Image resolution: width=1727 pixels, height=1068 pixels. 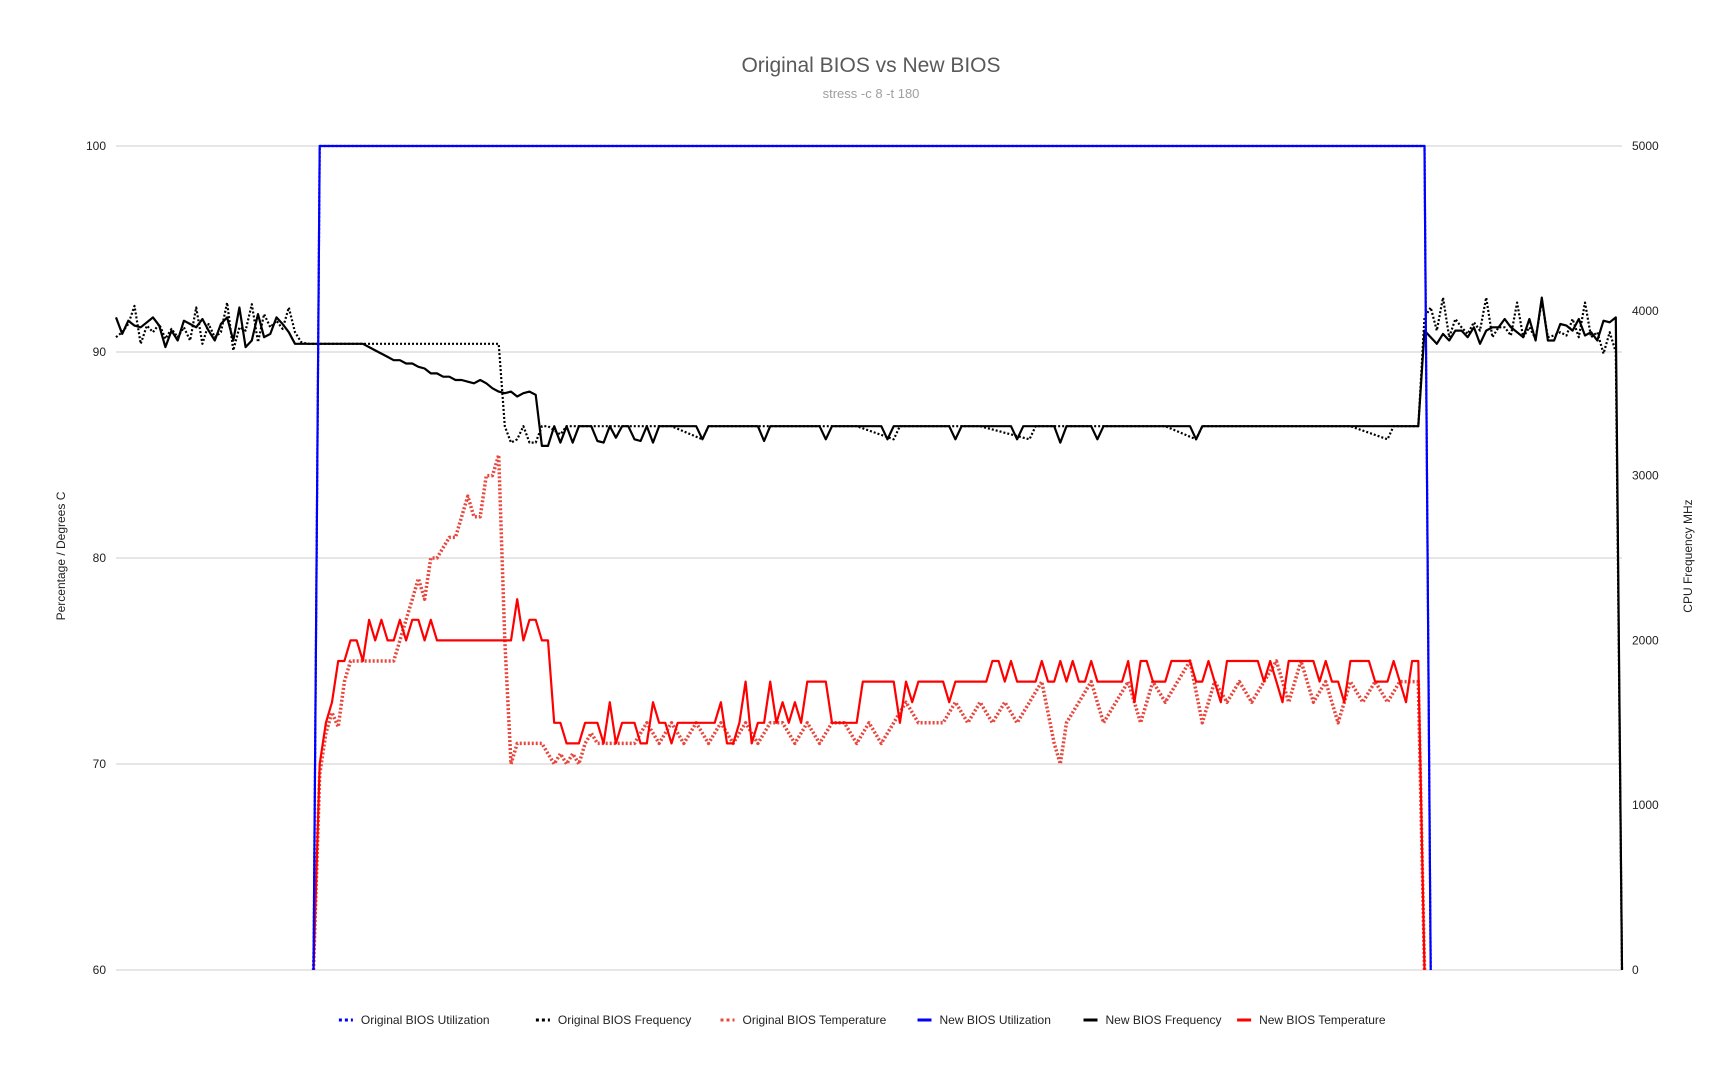 What do you see at coordinates (1645, 476) in the screenshot?
I see `right-tick-label: 3000` at bounding box center [1645, 476].